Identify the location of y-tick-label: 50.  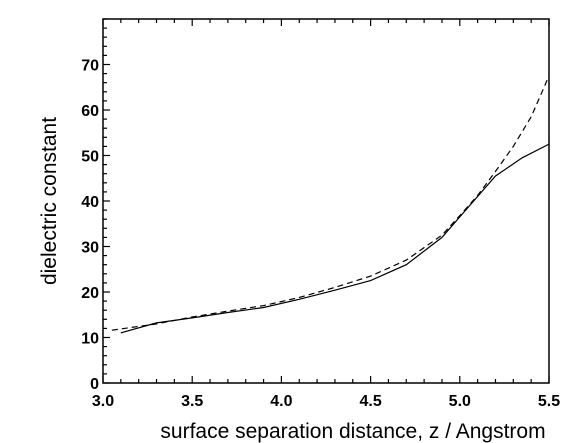
(90, 157).